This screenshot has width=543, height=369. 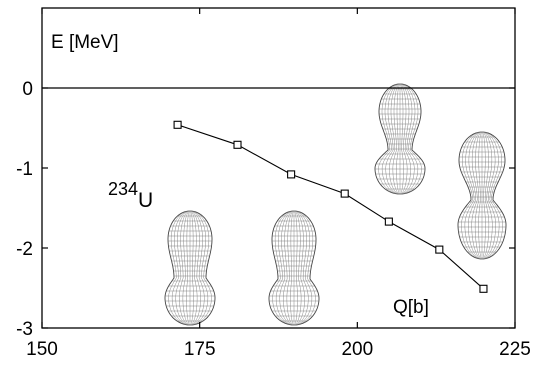 What do you see at coordinates (145, 200) in the screenshot?
I see `element-symbol: U` at bounding box center [145, 200].